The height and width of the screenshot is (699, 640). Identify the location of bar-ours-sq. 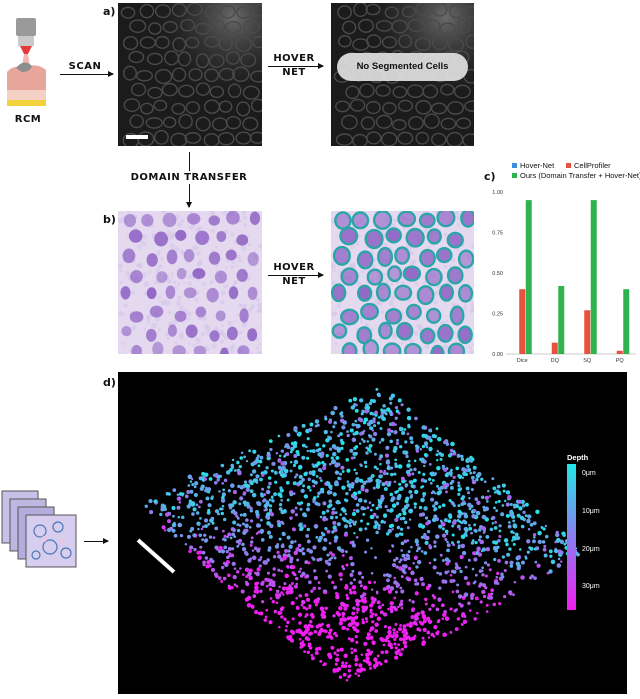
(593, 277).